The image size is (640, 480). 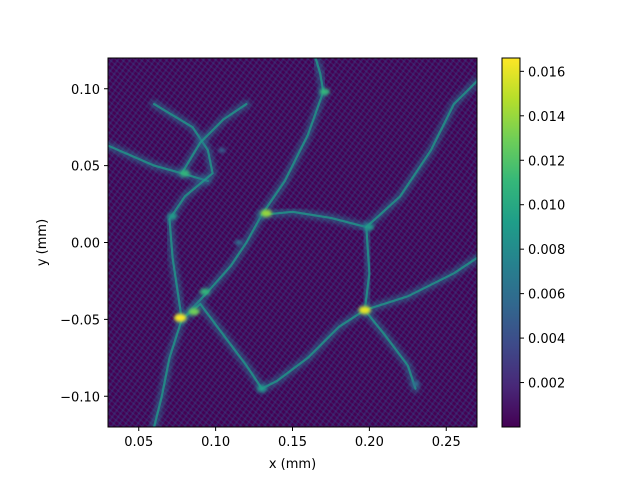 What do you see at coordinates (292, 442) in the screenshot?
I see `x-tick-label: 0.15` at bounding box center [292, 442].